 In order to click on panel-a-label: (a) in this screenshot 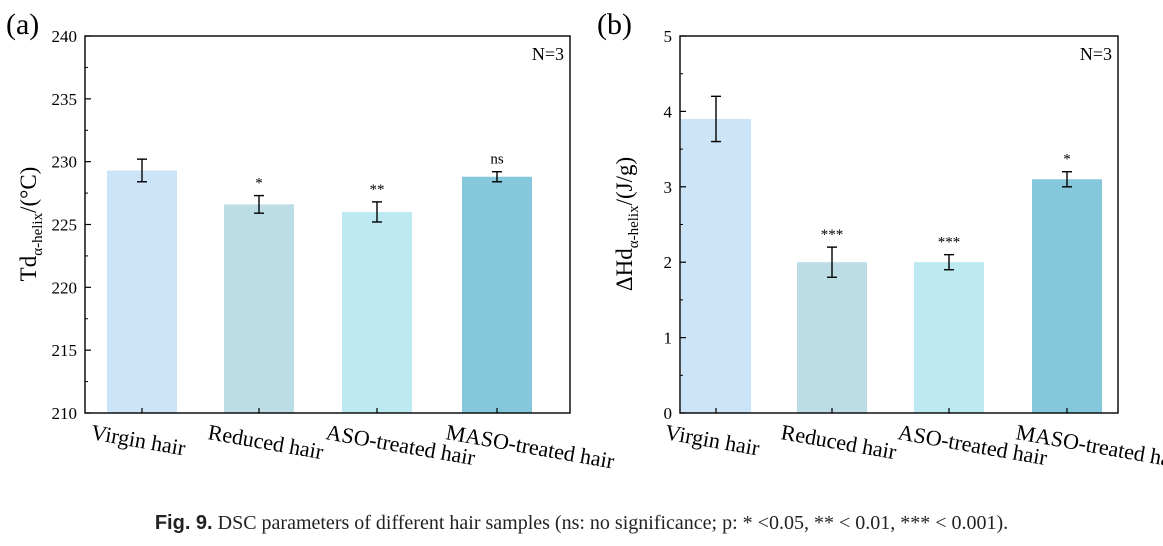, I will do `click(22, 24)`.